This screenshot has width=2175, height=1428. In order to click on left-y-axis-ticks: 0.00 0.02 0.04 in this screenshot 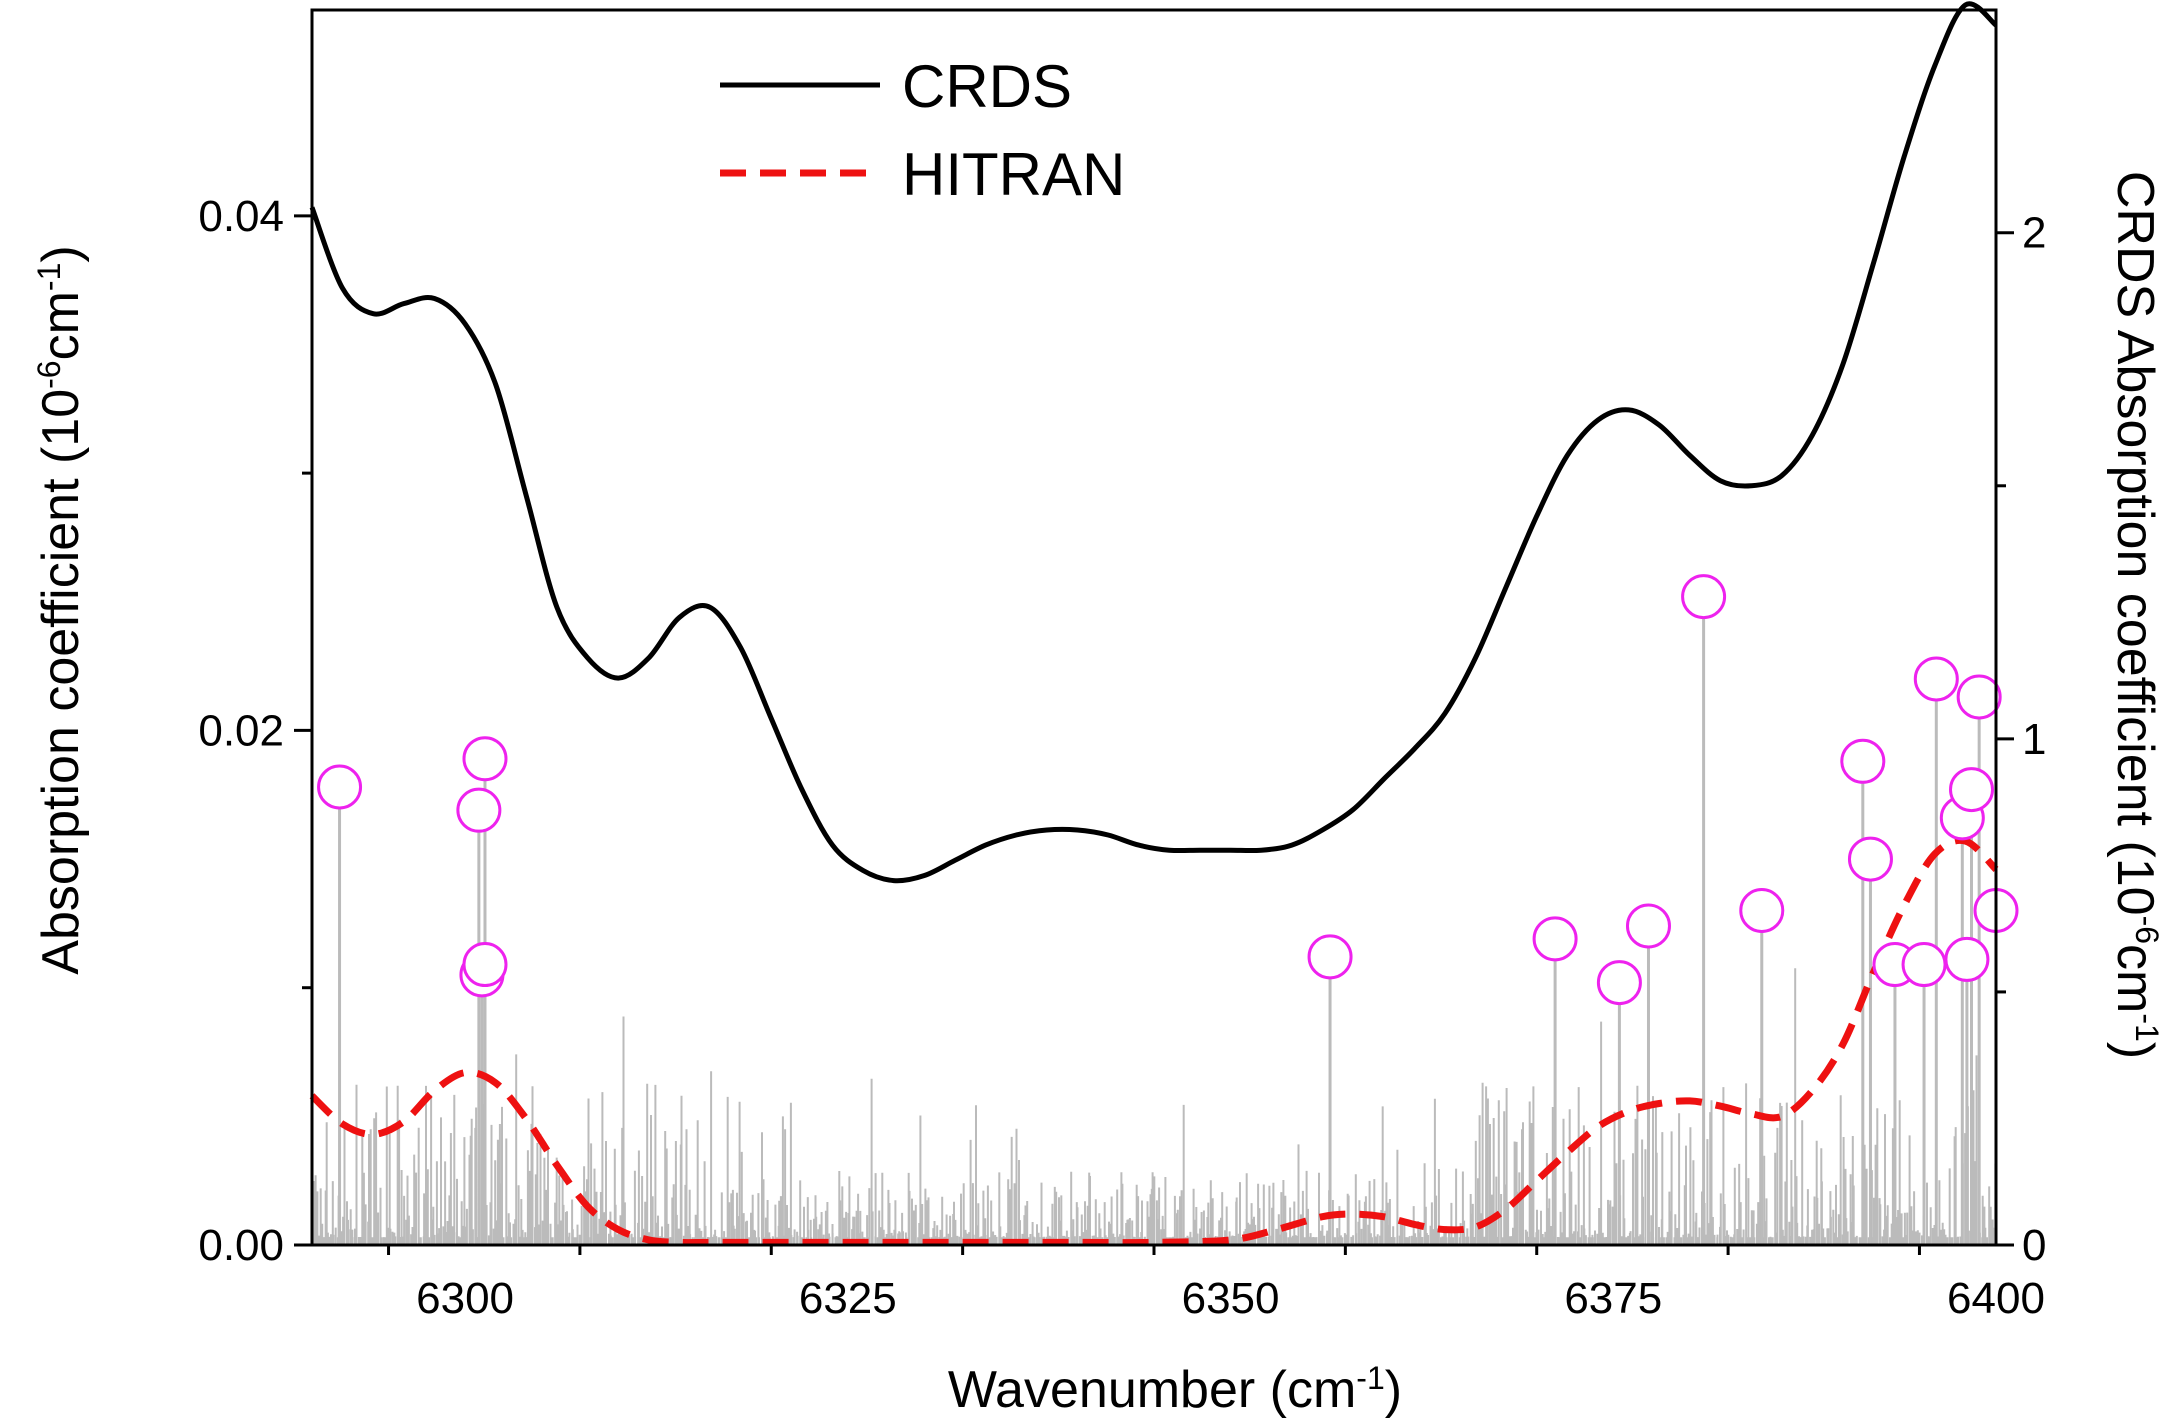, I will do `click(255, 731)`.